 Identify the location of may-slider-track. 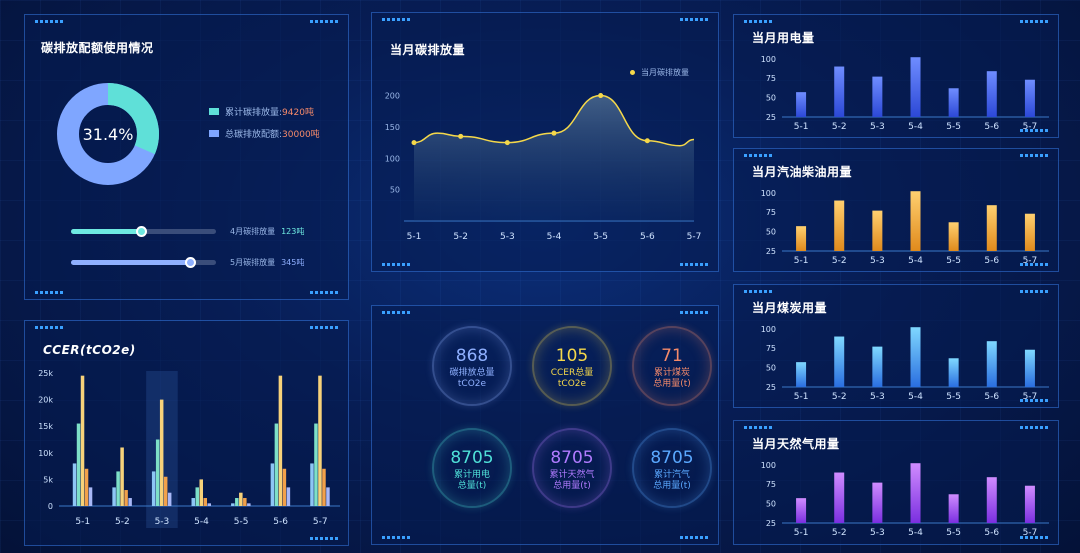
(143, 262).